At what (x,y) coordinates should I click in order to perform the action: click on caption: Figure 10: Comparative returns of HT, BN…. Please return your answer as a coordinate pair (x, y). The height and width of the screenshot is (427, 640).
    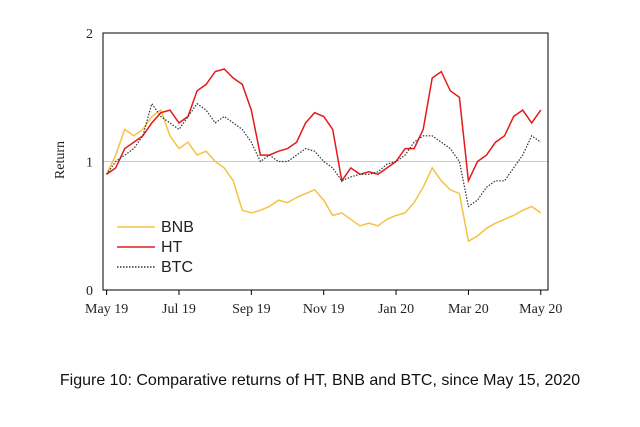
    Looking at the image, I should click on (320, 380).